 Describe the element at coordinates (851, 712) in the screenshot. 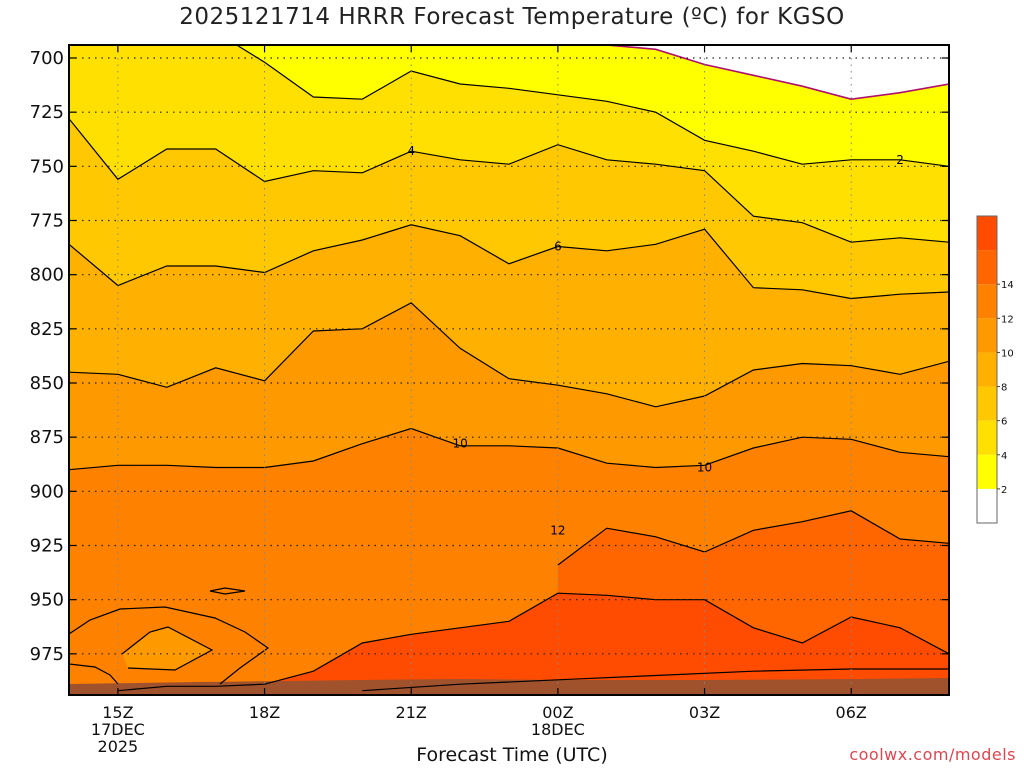

I see `x-tick-label: 06Z` at that location.